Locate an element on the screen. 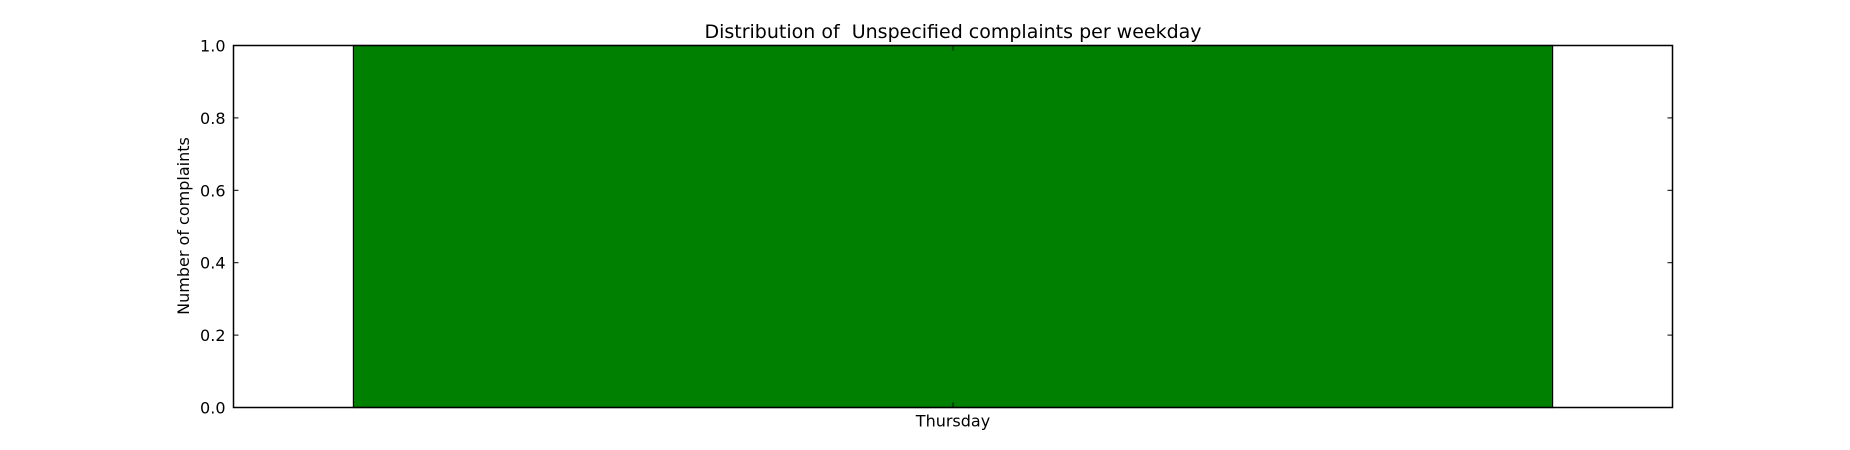 This screenshot has width=1850, height=450. y-tick-label: 0.2 is located at coordinates (212, 335).